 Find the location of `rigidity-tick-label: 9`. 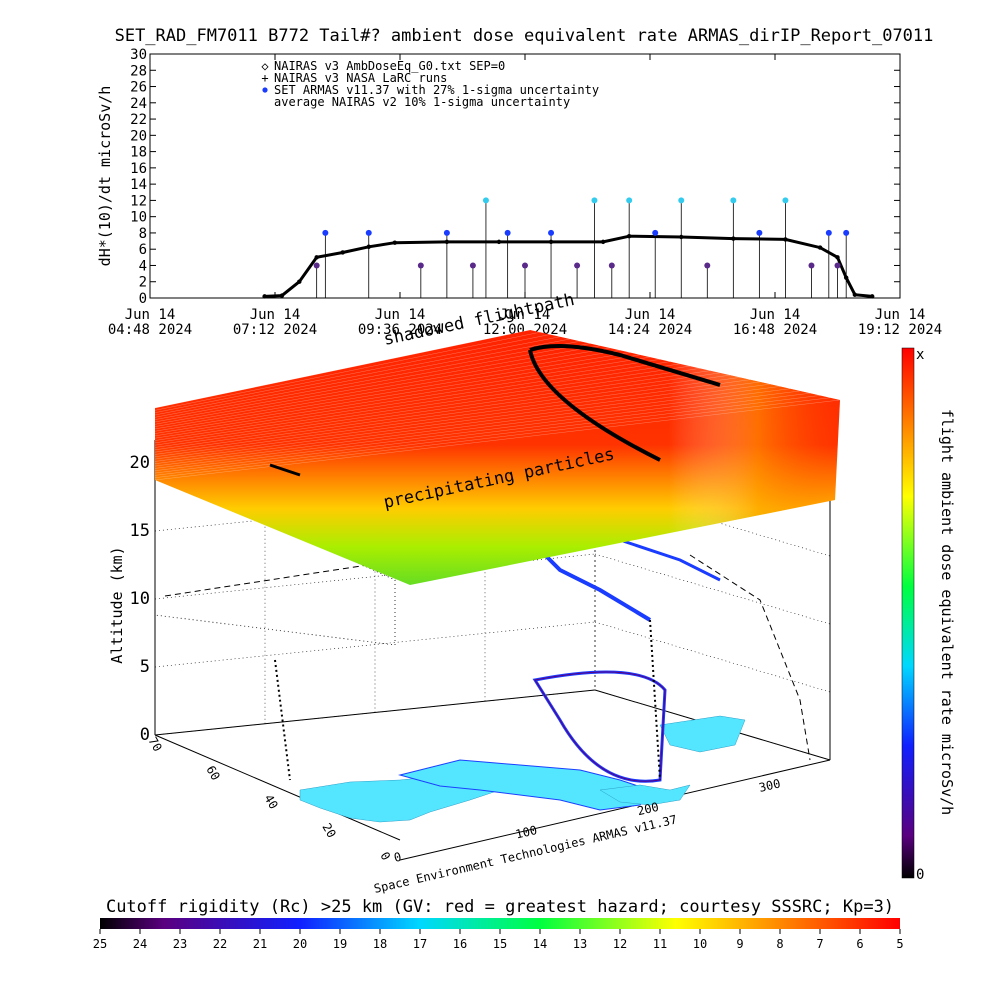

rigidity-tick-label: 9 is located at coordinates (739, 944).